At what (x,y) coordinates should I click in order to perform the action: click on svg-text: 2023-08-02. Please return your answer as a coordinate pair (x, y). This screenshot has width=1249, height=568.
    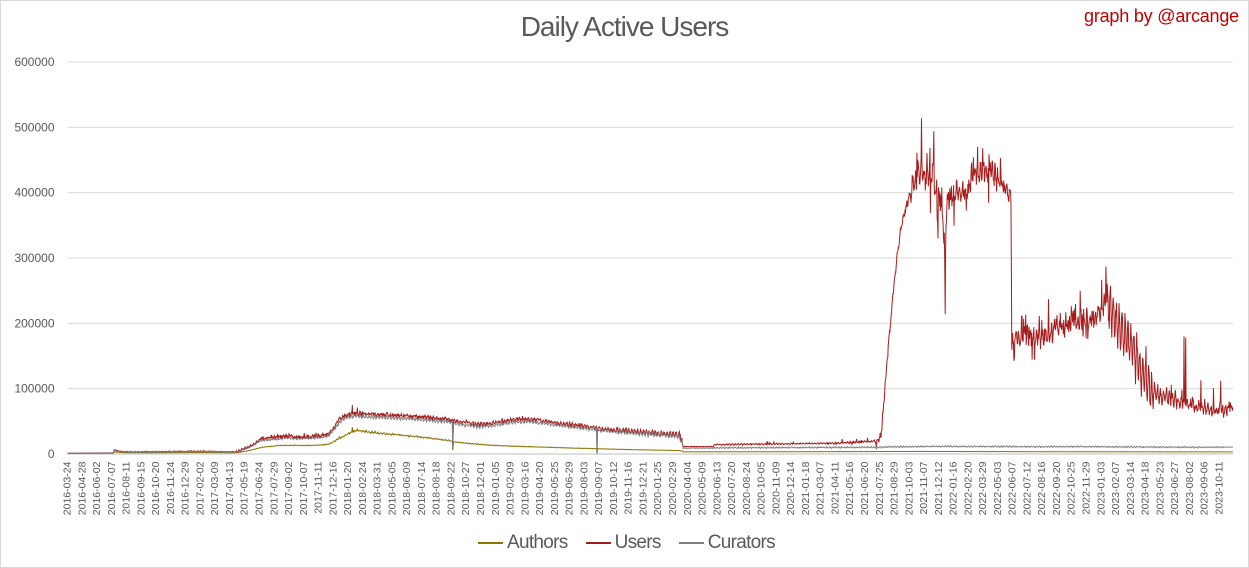
    Looking at the image, I should click on (1190, 488).